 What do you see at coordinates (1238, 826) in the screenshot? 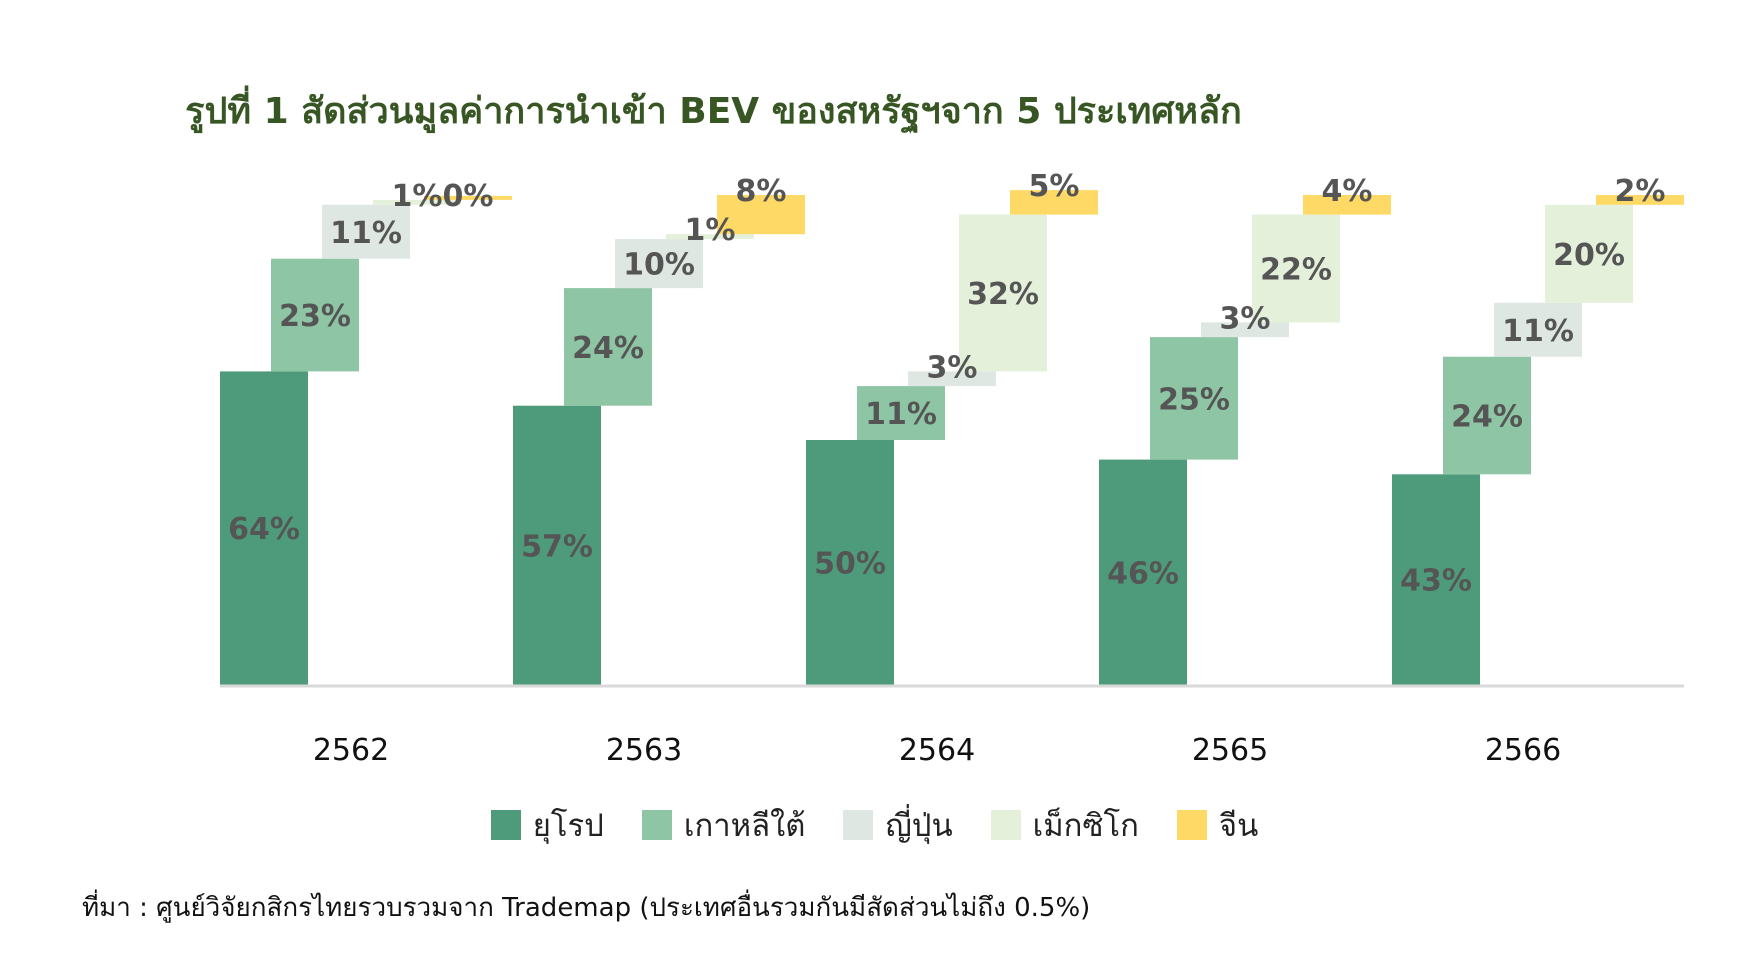
I see `legend-label-4: จีน` at bounding box center [1238, 826].